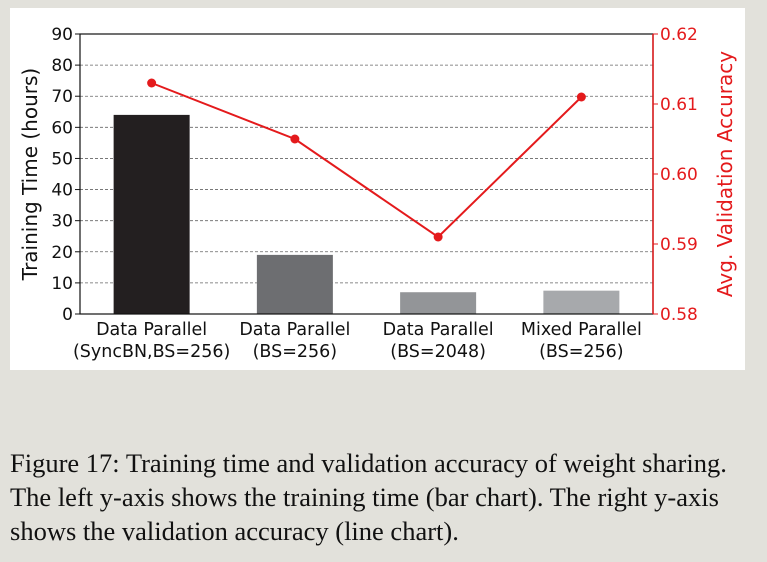  Describe the element at coordinates (62, 191) in the screenshot. I see `y-tick-label: 40` at that location.